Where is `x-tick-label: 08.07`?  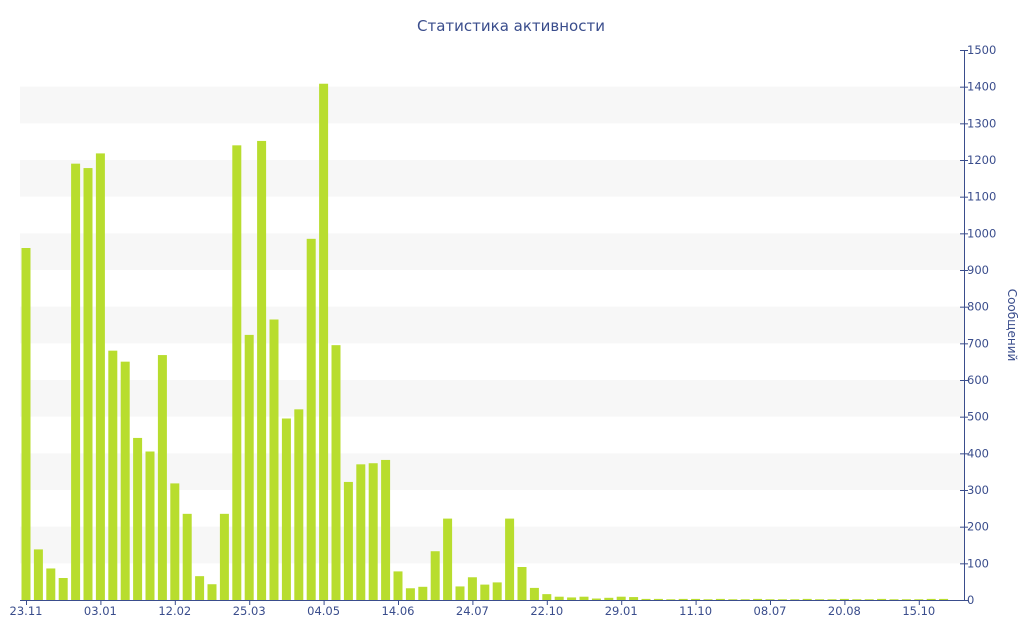 x-tick-label: 08.07 is located at coordinates (770, 611).